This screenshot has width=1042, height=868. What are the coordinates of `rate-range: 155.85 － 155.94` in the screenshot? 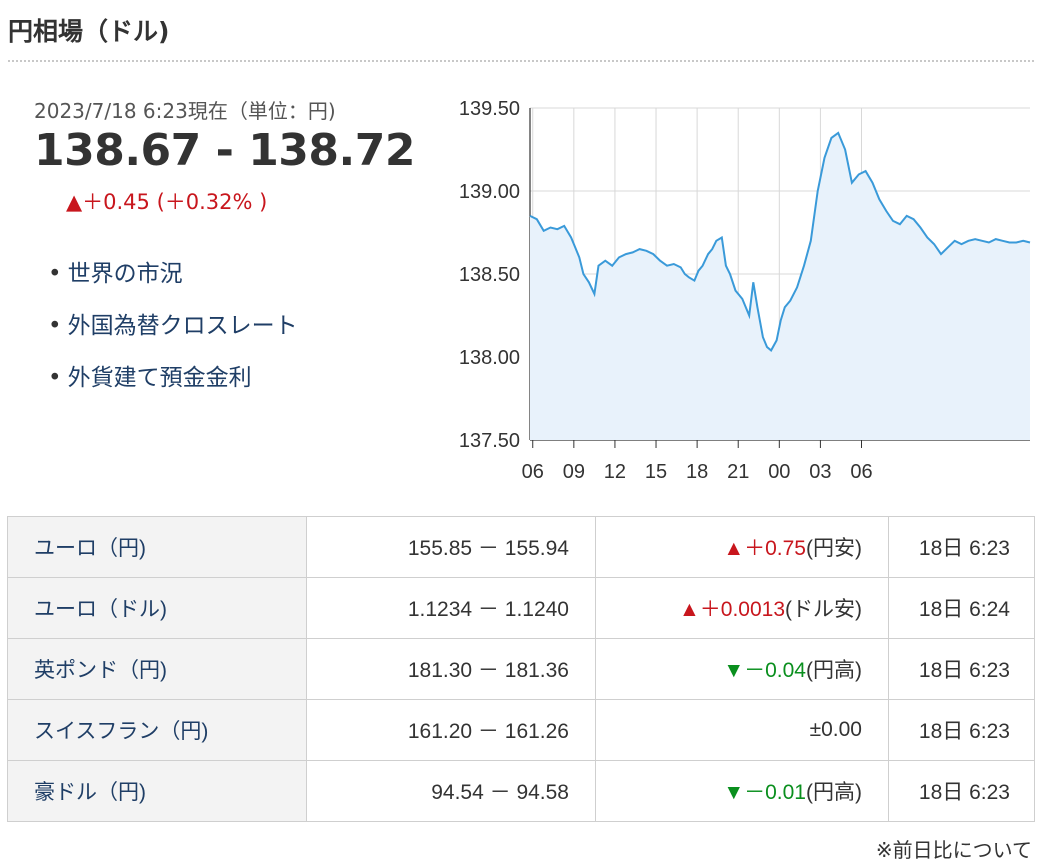 It's located at (451, 547).